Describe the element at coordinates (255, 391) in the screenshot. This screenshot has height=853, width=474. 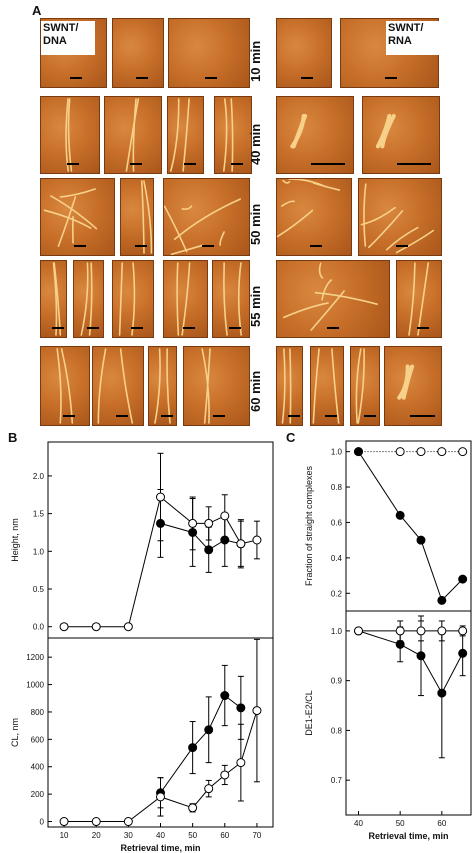
I see `time-label-60: 60 min` at that location.